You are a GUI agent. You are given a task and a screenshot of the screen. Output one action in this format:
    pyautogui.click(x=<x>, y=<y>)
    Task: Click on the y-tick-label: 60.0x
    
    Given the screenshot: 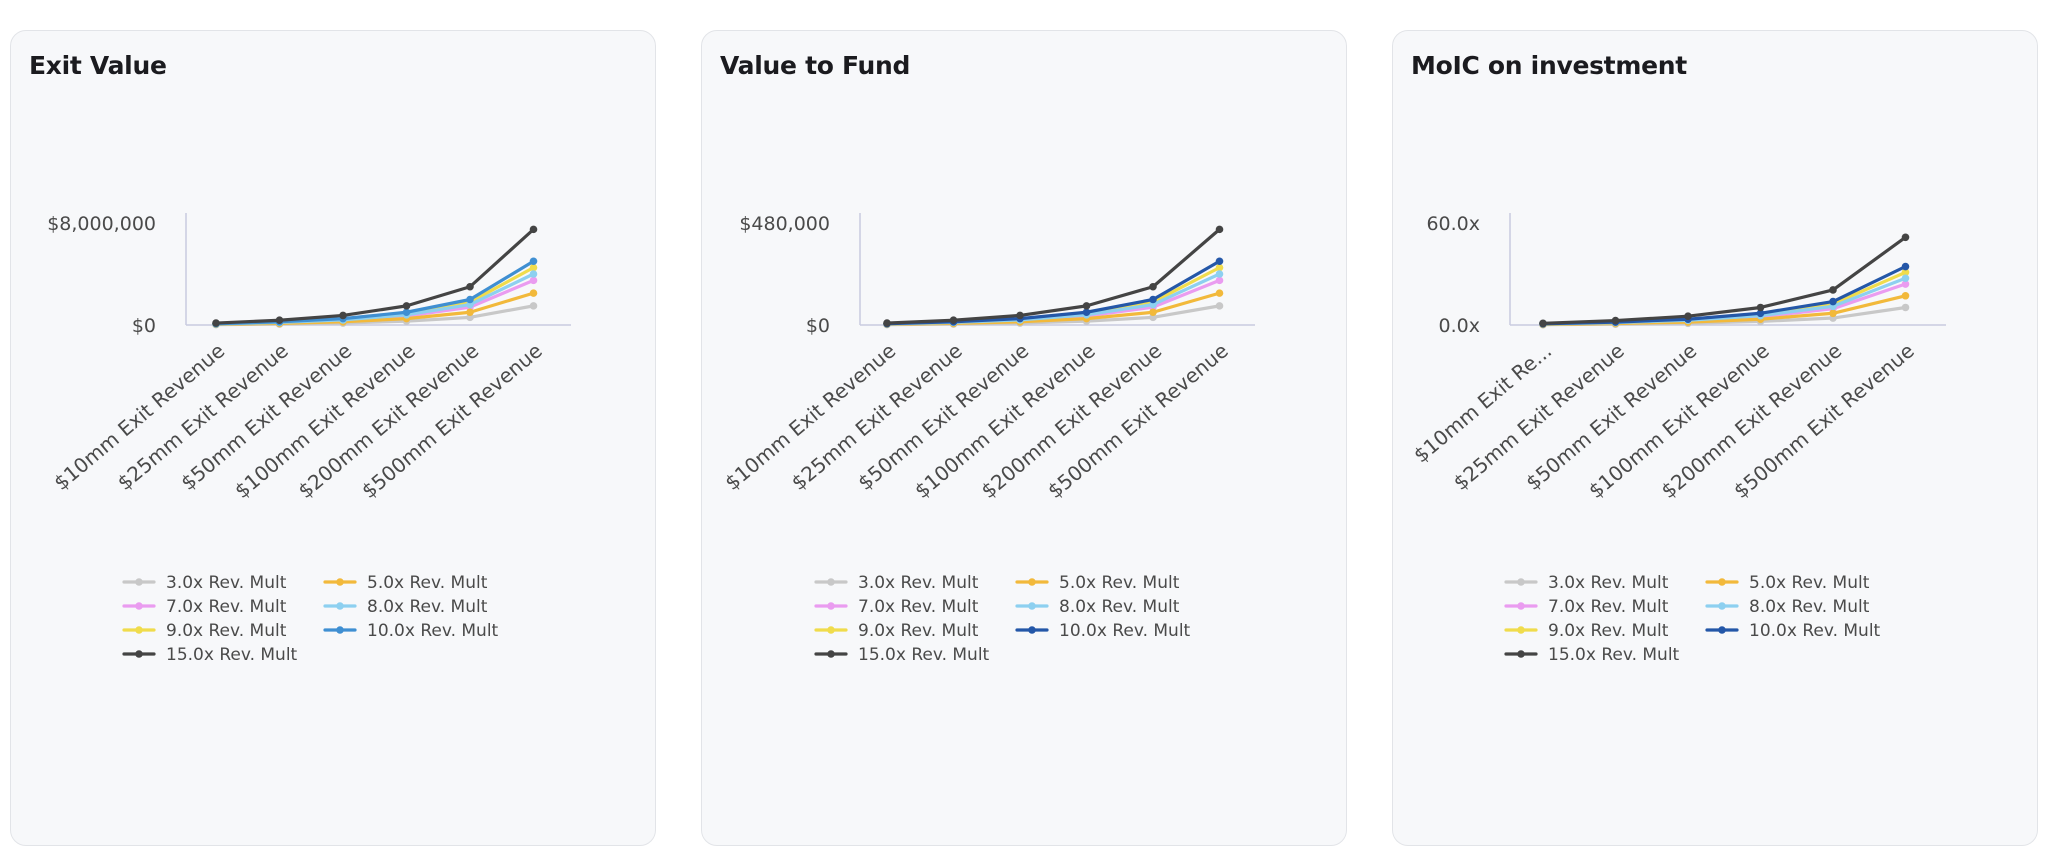 What is the action you would take?
    pyautogui.click(x=1453, y=224)
    